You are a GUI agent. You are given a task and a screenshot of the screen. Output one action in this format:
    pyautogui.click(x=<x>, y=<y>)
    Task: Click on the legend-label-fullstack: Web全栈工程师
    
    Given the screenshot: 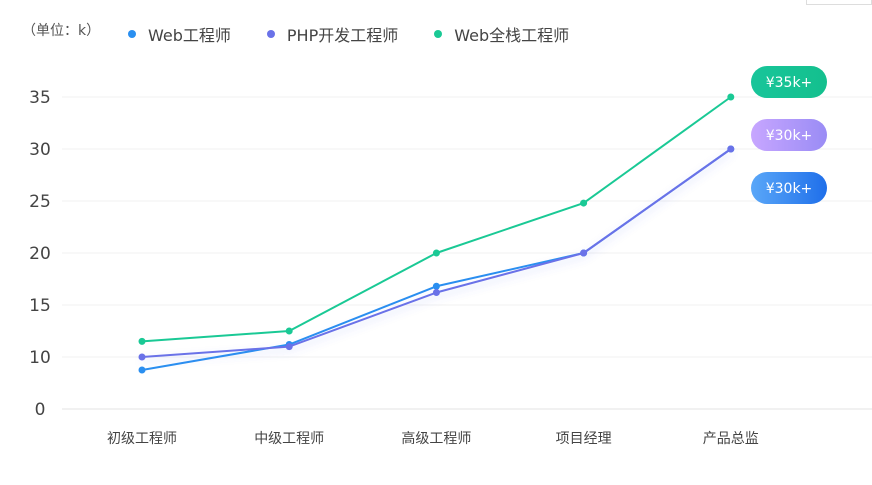 What is the action you would take?
    pyautogui.click(x=512, y=35)
    